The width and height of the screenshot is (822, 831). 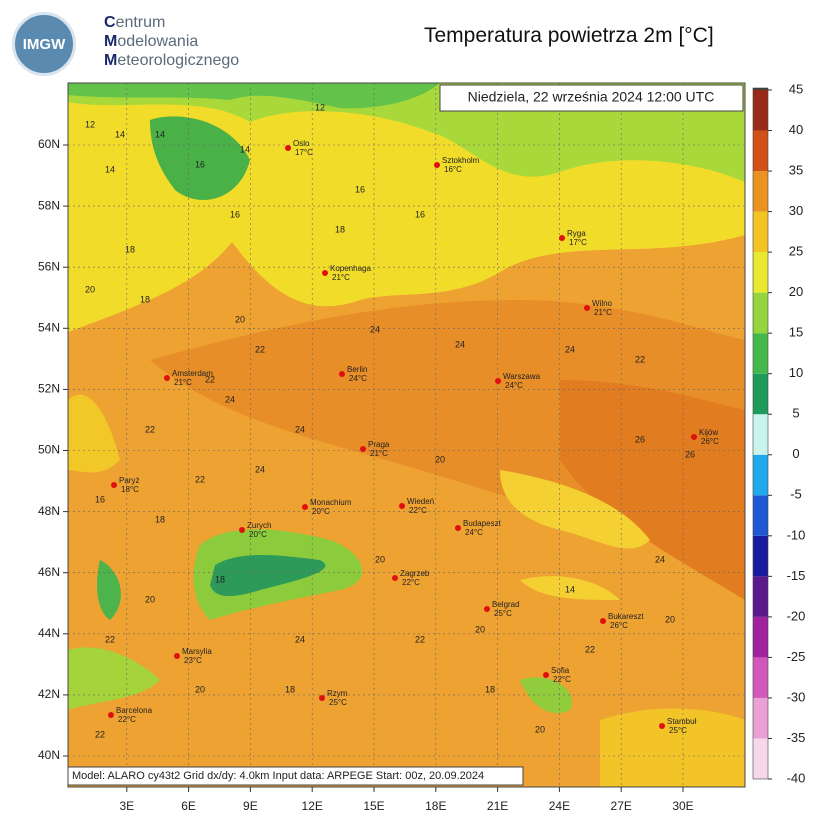 I want to click on colorbar-label: -35, so click(x=796, y=737).